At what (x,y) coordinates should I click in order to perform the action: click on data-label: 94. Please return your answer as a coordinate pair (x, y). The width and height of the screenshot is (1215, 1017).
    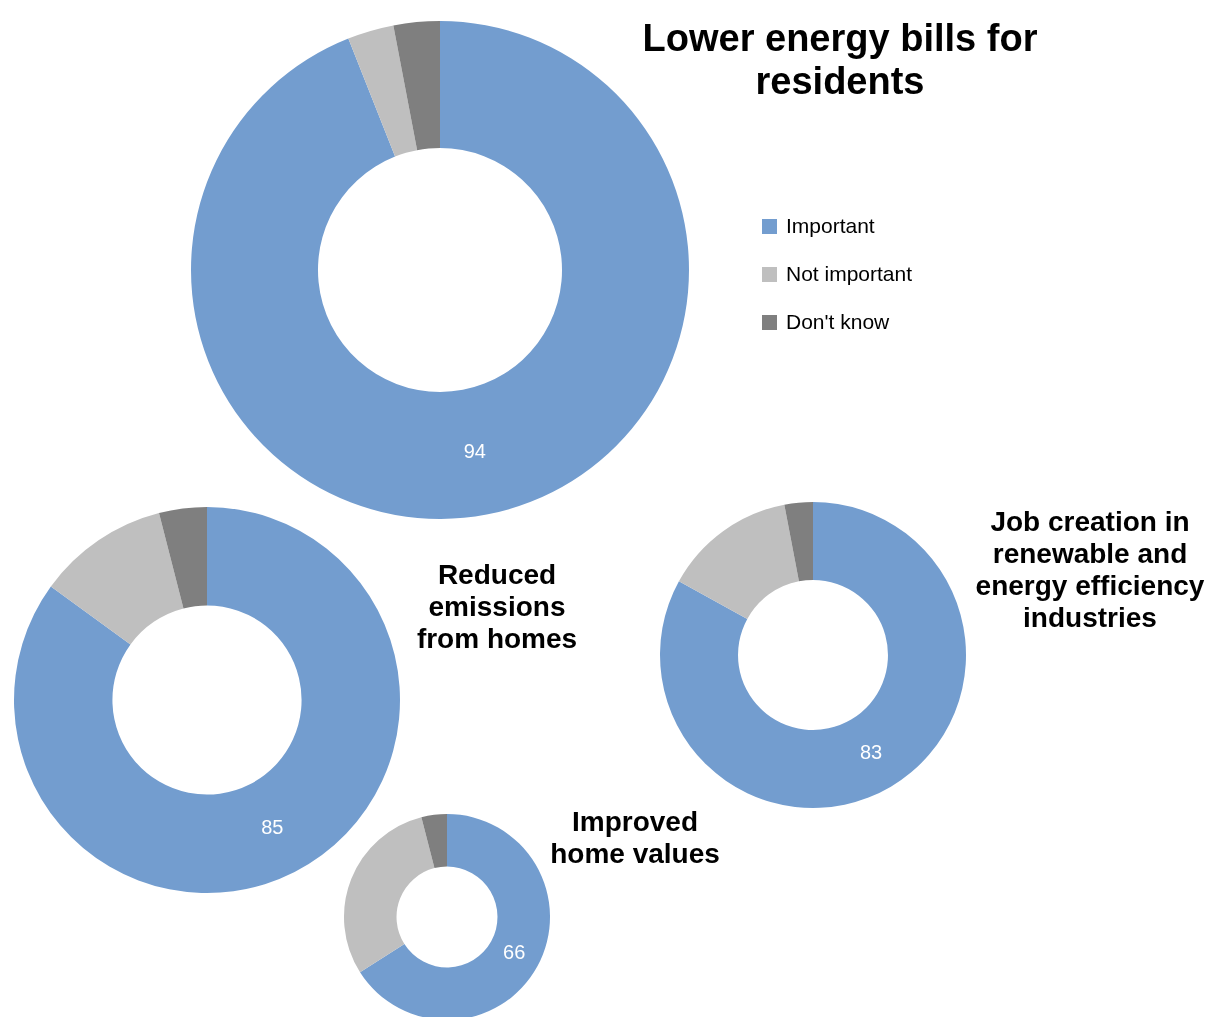
    Looking at the image, I should click on (474, 450).